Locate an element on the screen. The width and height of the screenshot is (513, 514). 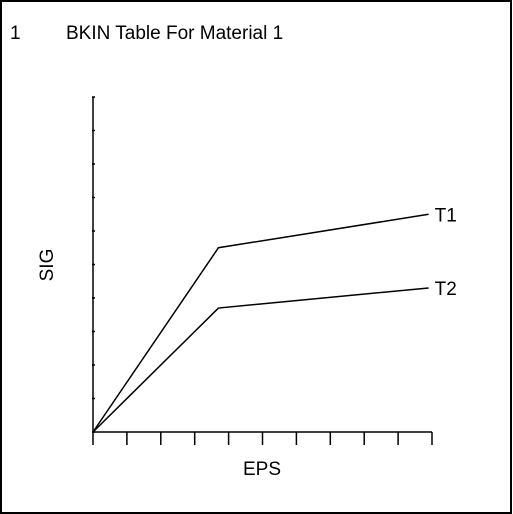
y-axis-label: SIG is located at coordinates (47, 265).